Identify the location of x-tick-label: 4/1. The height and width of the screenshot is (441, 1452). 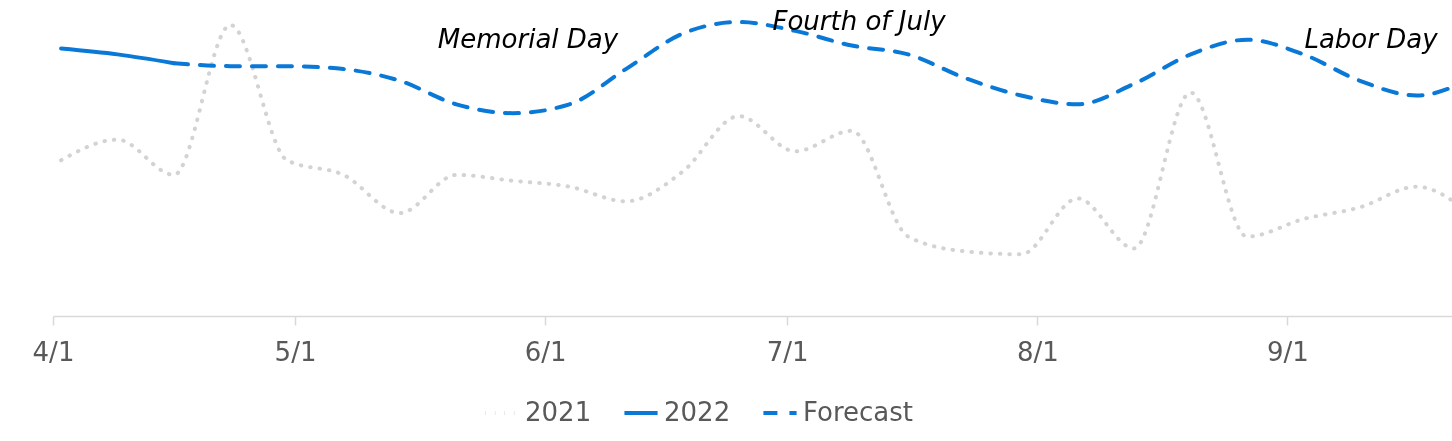
(53, 351).